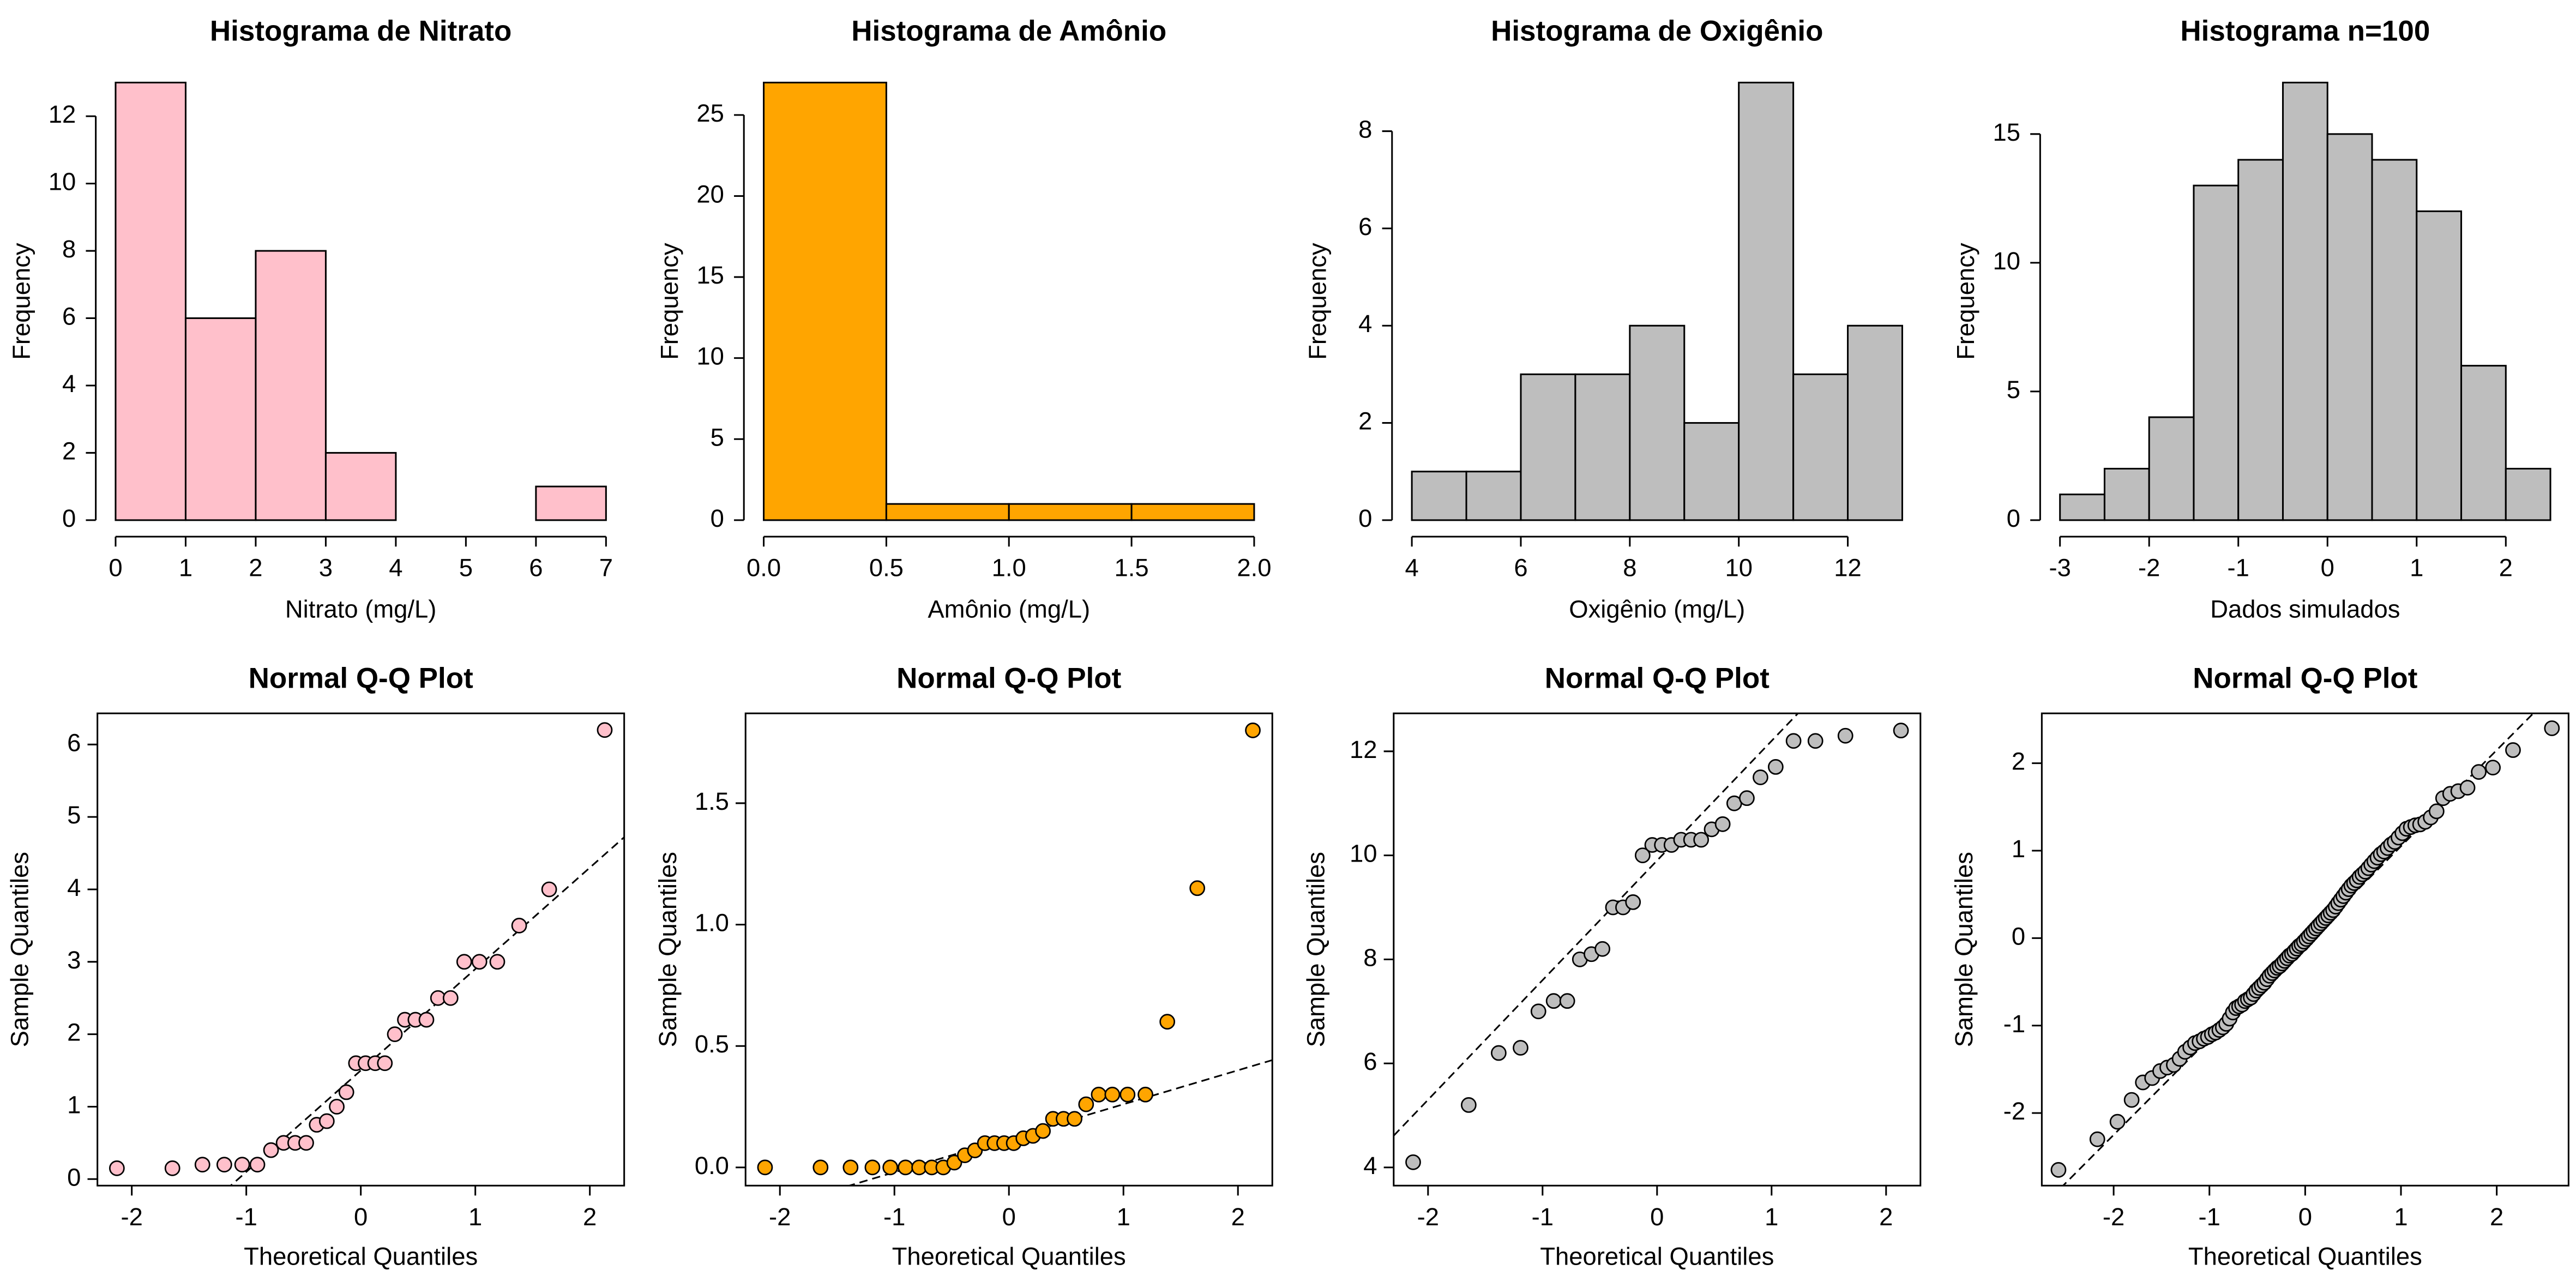  I want to click on x-tick-label: 8, so click(1629, 568).